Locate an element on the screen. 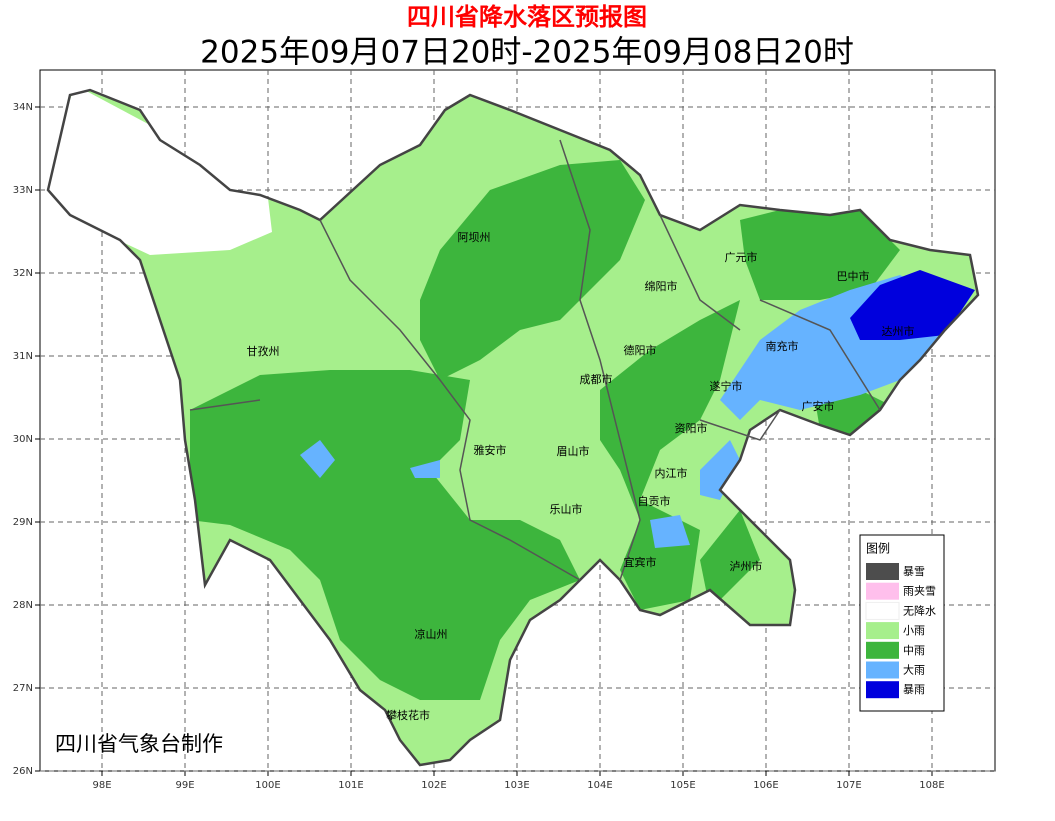  region-label: 泸州市 is located at coordinates (746, 566).